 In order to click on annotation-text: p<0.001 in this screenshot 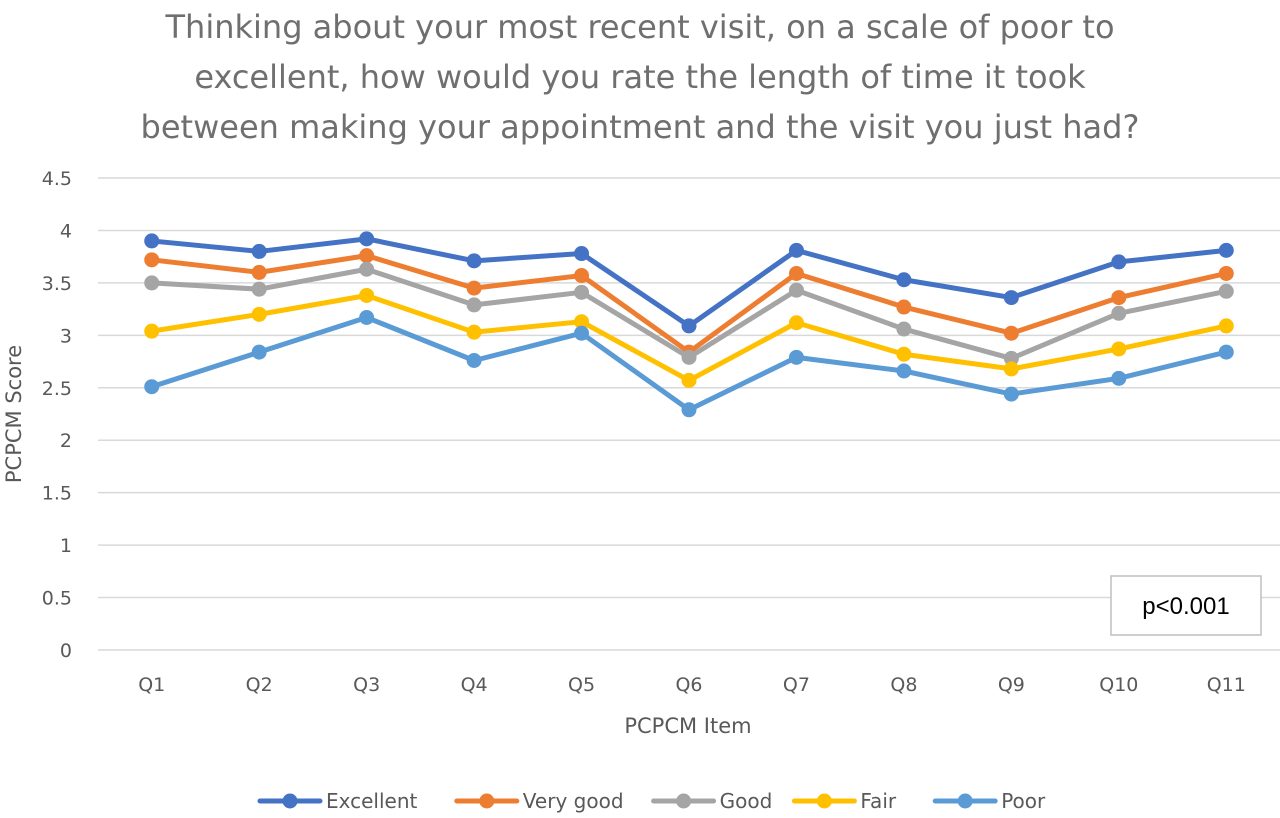, I will do `click(1185, 606)`.